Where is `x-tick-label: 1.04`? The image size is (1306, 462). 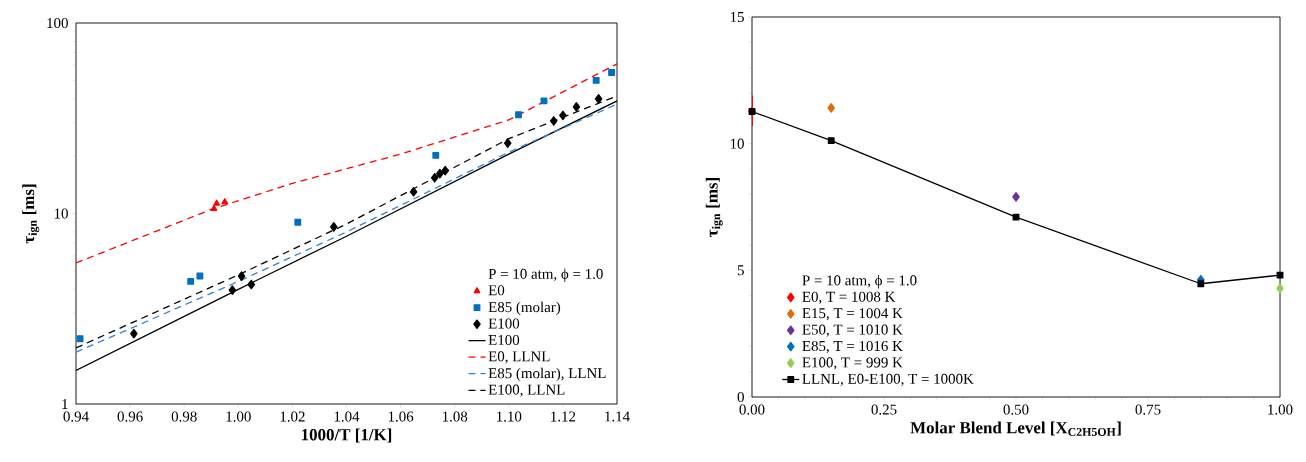 x-tick-label: 1.04 is located at coordinates (347, 416).